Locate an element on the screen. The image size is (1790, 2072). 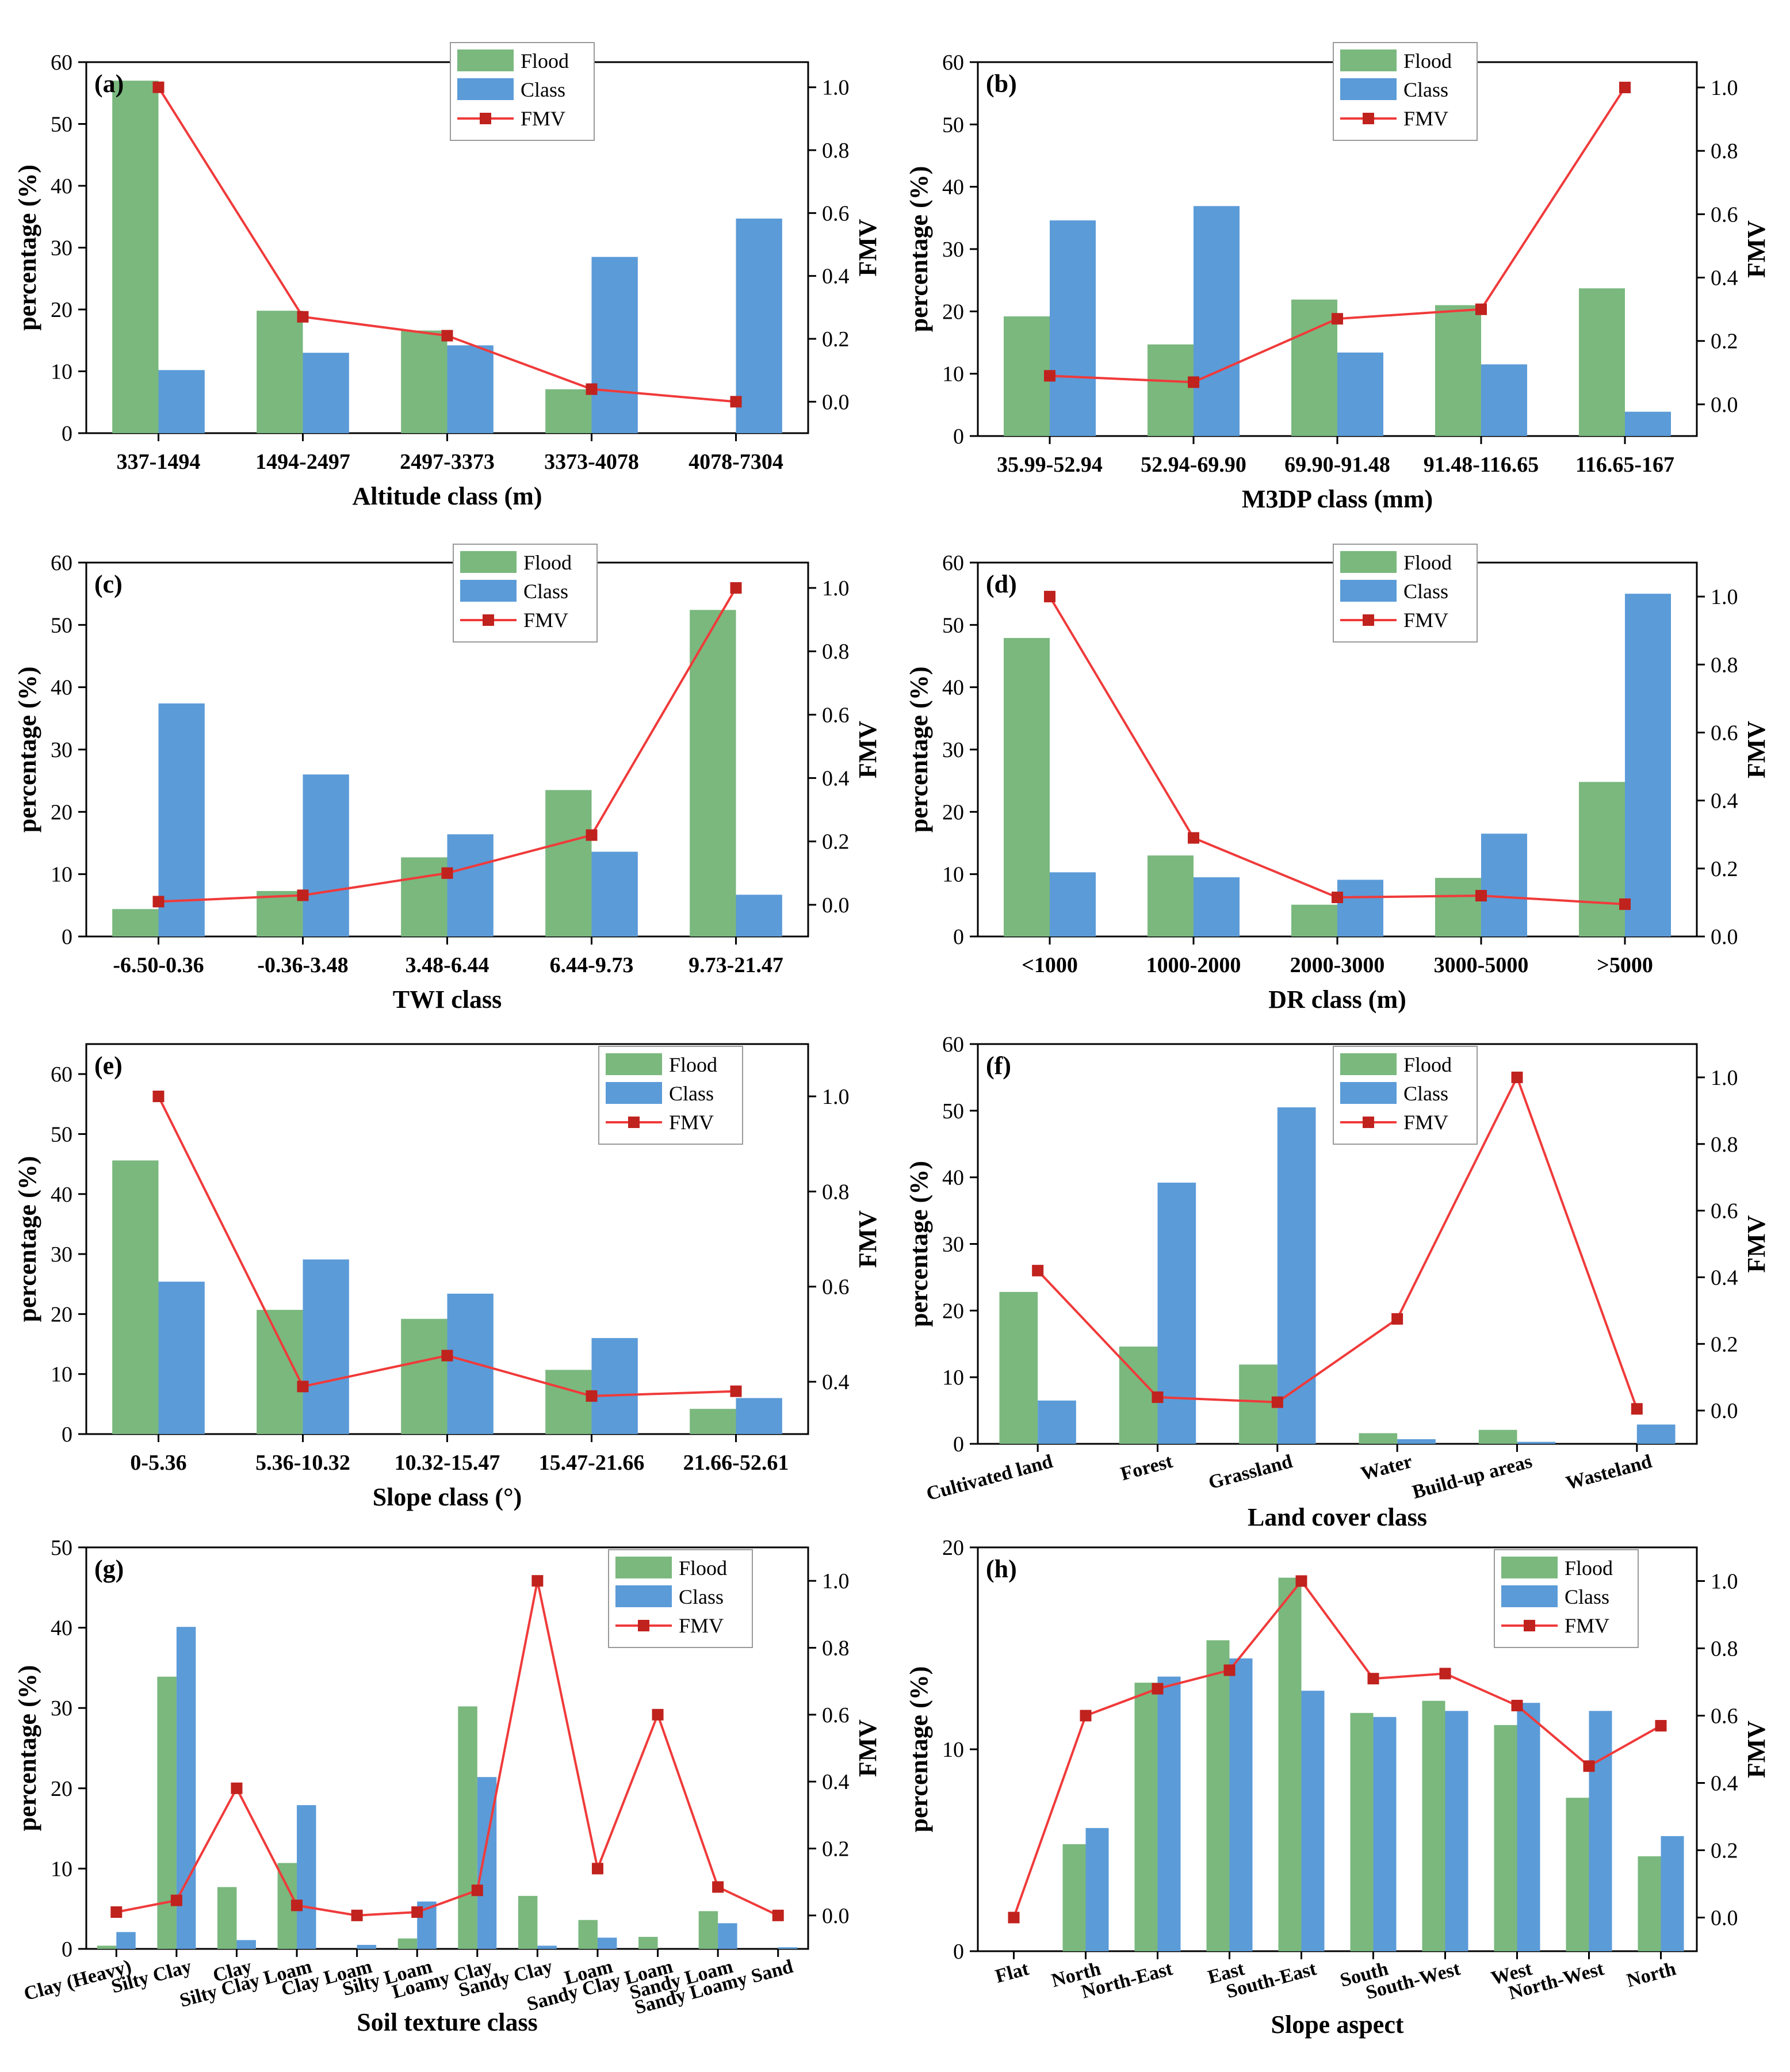
x-tick-label: 2000-3000 is located at coordinates (1337, 965).